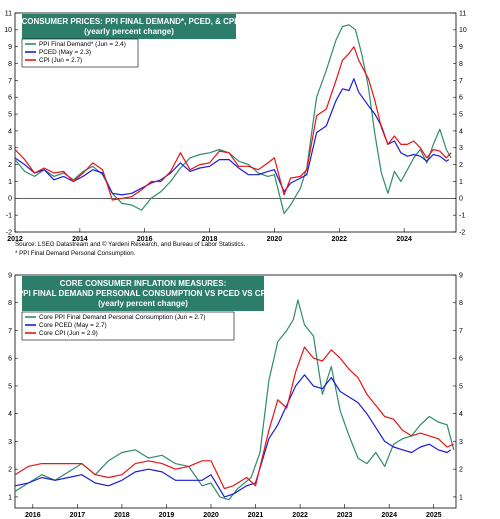  Describe the element at coordinates (167, 515) in the screenshot. I see `x-tick-label: 2019` at that location.